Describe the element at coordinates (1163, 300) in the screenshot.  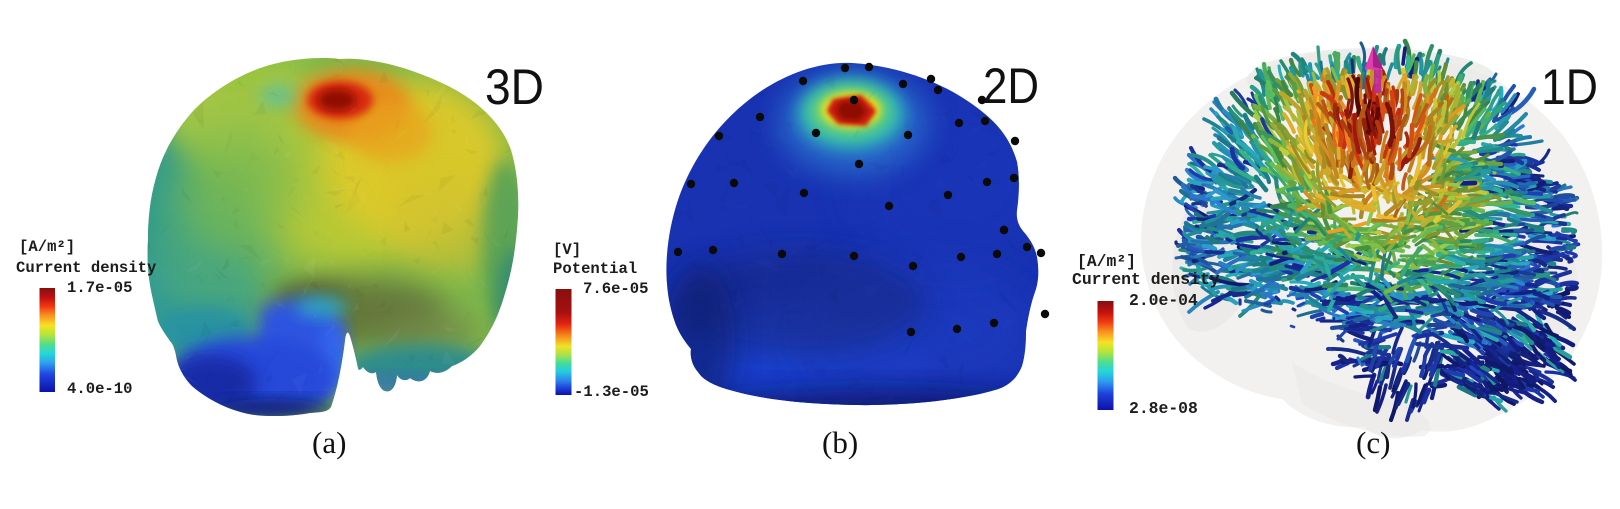
I see `svg-text: 2.0e-04` at that location.